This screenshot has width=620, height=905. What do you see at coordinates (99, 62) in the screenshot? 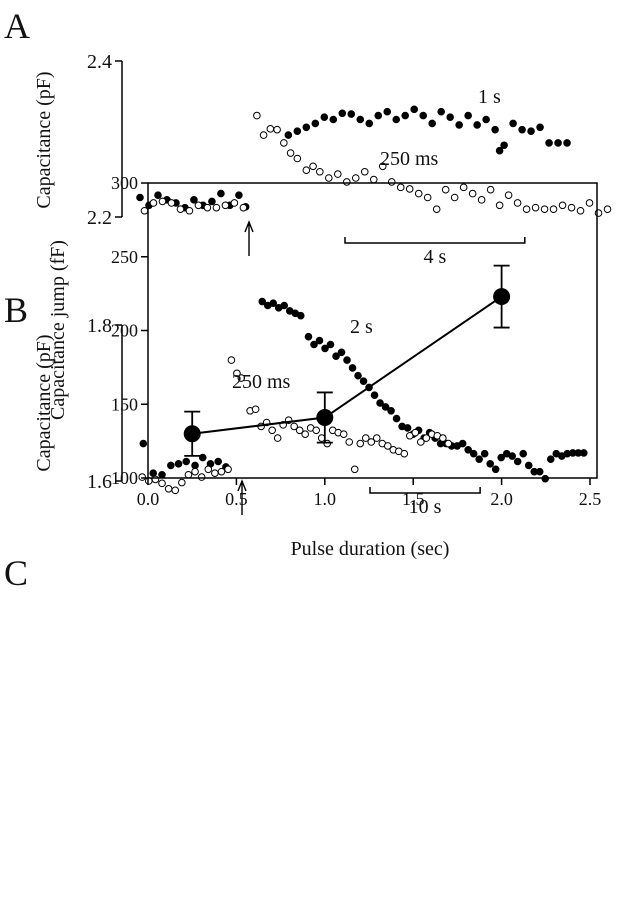
I see `y-tick-label: 2.4` at bounding box center [99, 62].